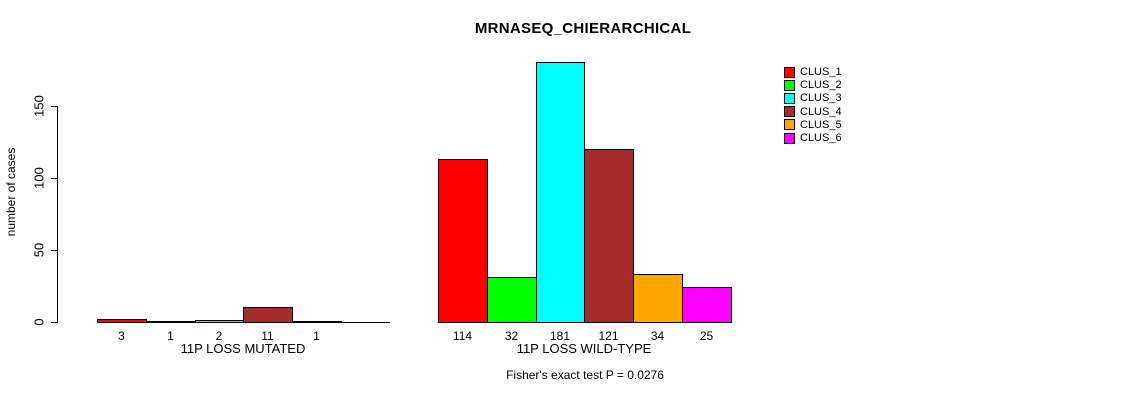  What do you see at coordinates (821, 111) in the screenshot?
I see `legend-label: CLUS_4` at bounding box center [821, 111].